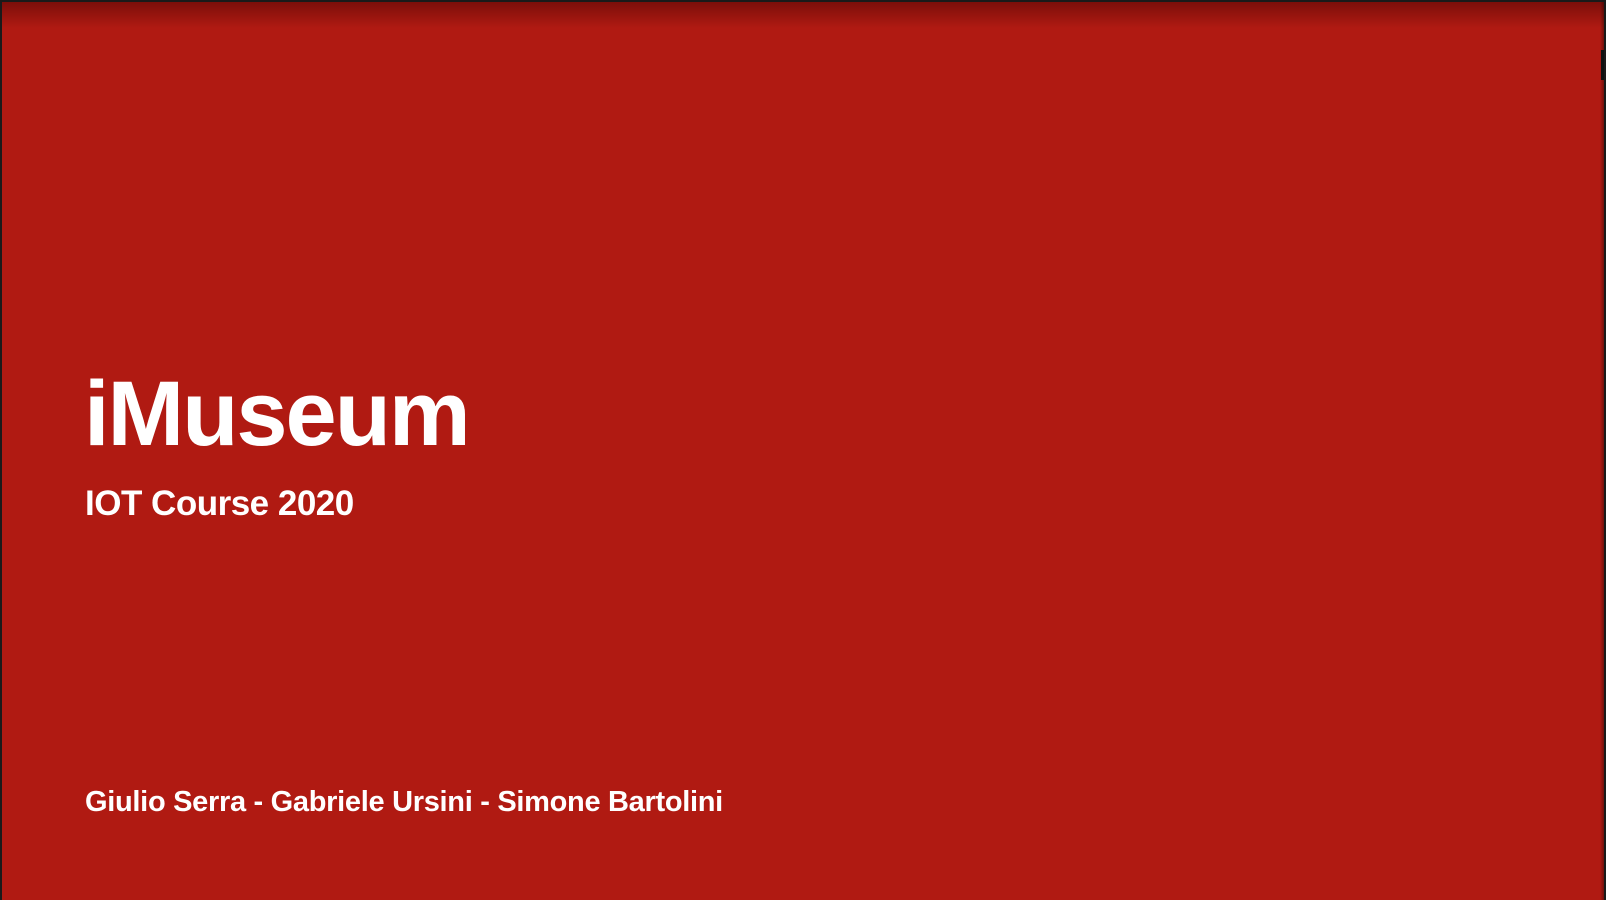 The image size is (1606, 900). What do you see at coordinates (219, 503) in the screenshot?
I see `slide-subtitle: IOT Course 2020` at bounding box center [219, 503].